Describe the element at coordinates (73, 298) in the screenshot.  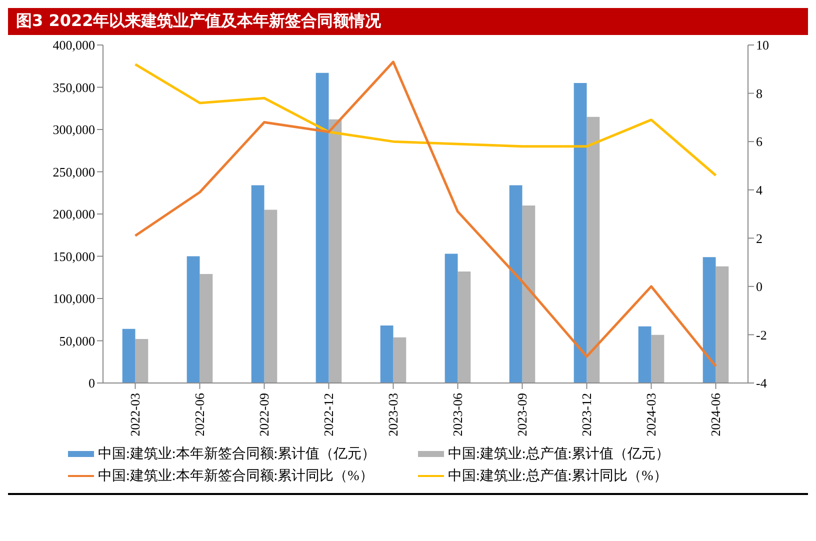
I see `y-tick-label: 100,000` at that location.